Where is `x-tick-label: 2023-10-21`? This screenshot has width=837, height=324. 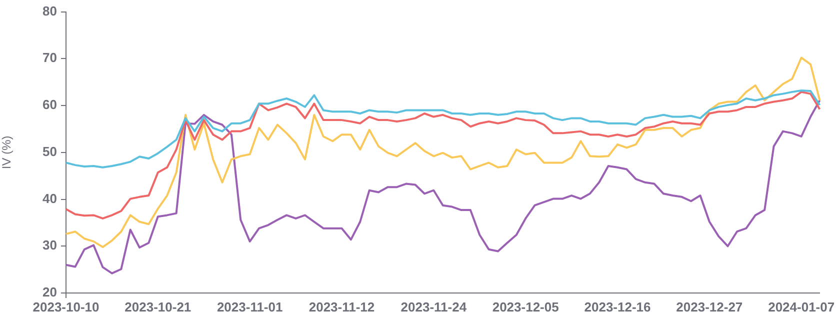
x-tick-label: 2023-10-21 is located at coordinates (158, 306).